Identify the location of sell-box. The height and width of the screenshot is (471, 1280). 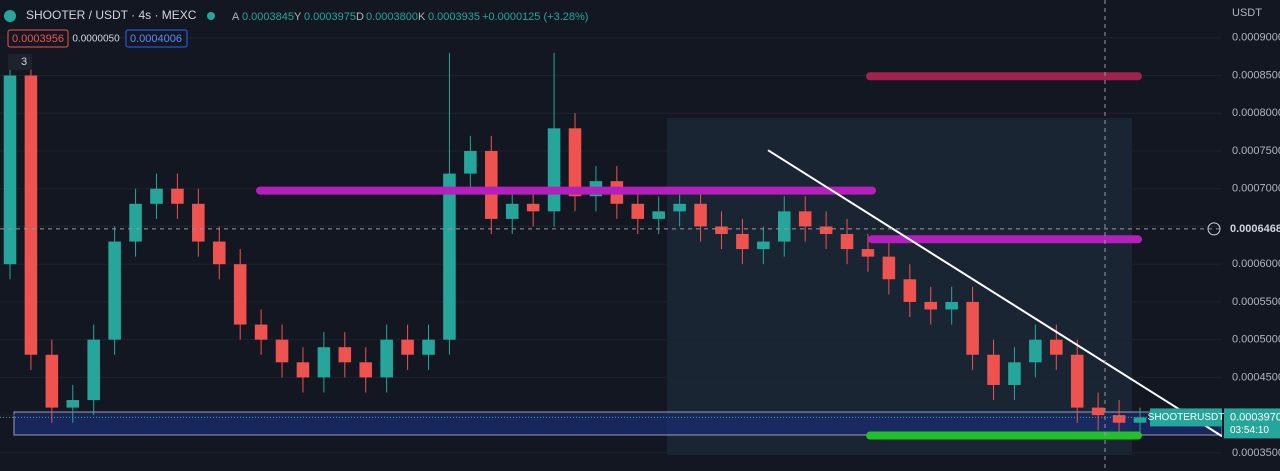
(38, 38).